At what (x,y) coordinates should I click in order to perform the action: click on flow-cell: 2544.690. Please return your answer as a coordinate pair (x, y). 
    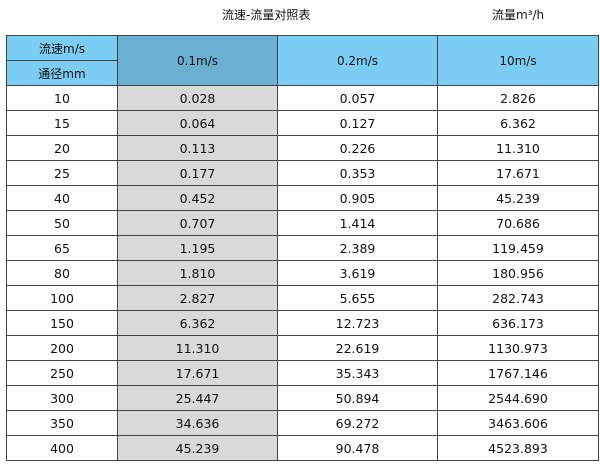
    Looking at the image, I should click on (518, 398).